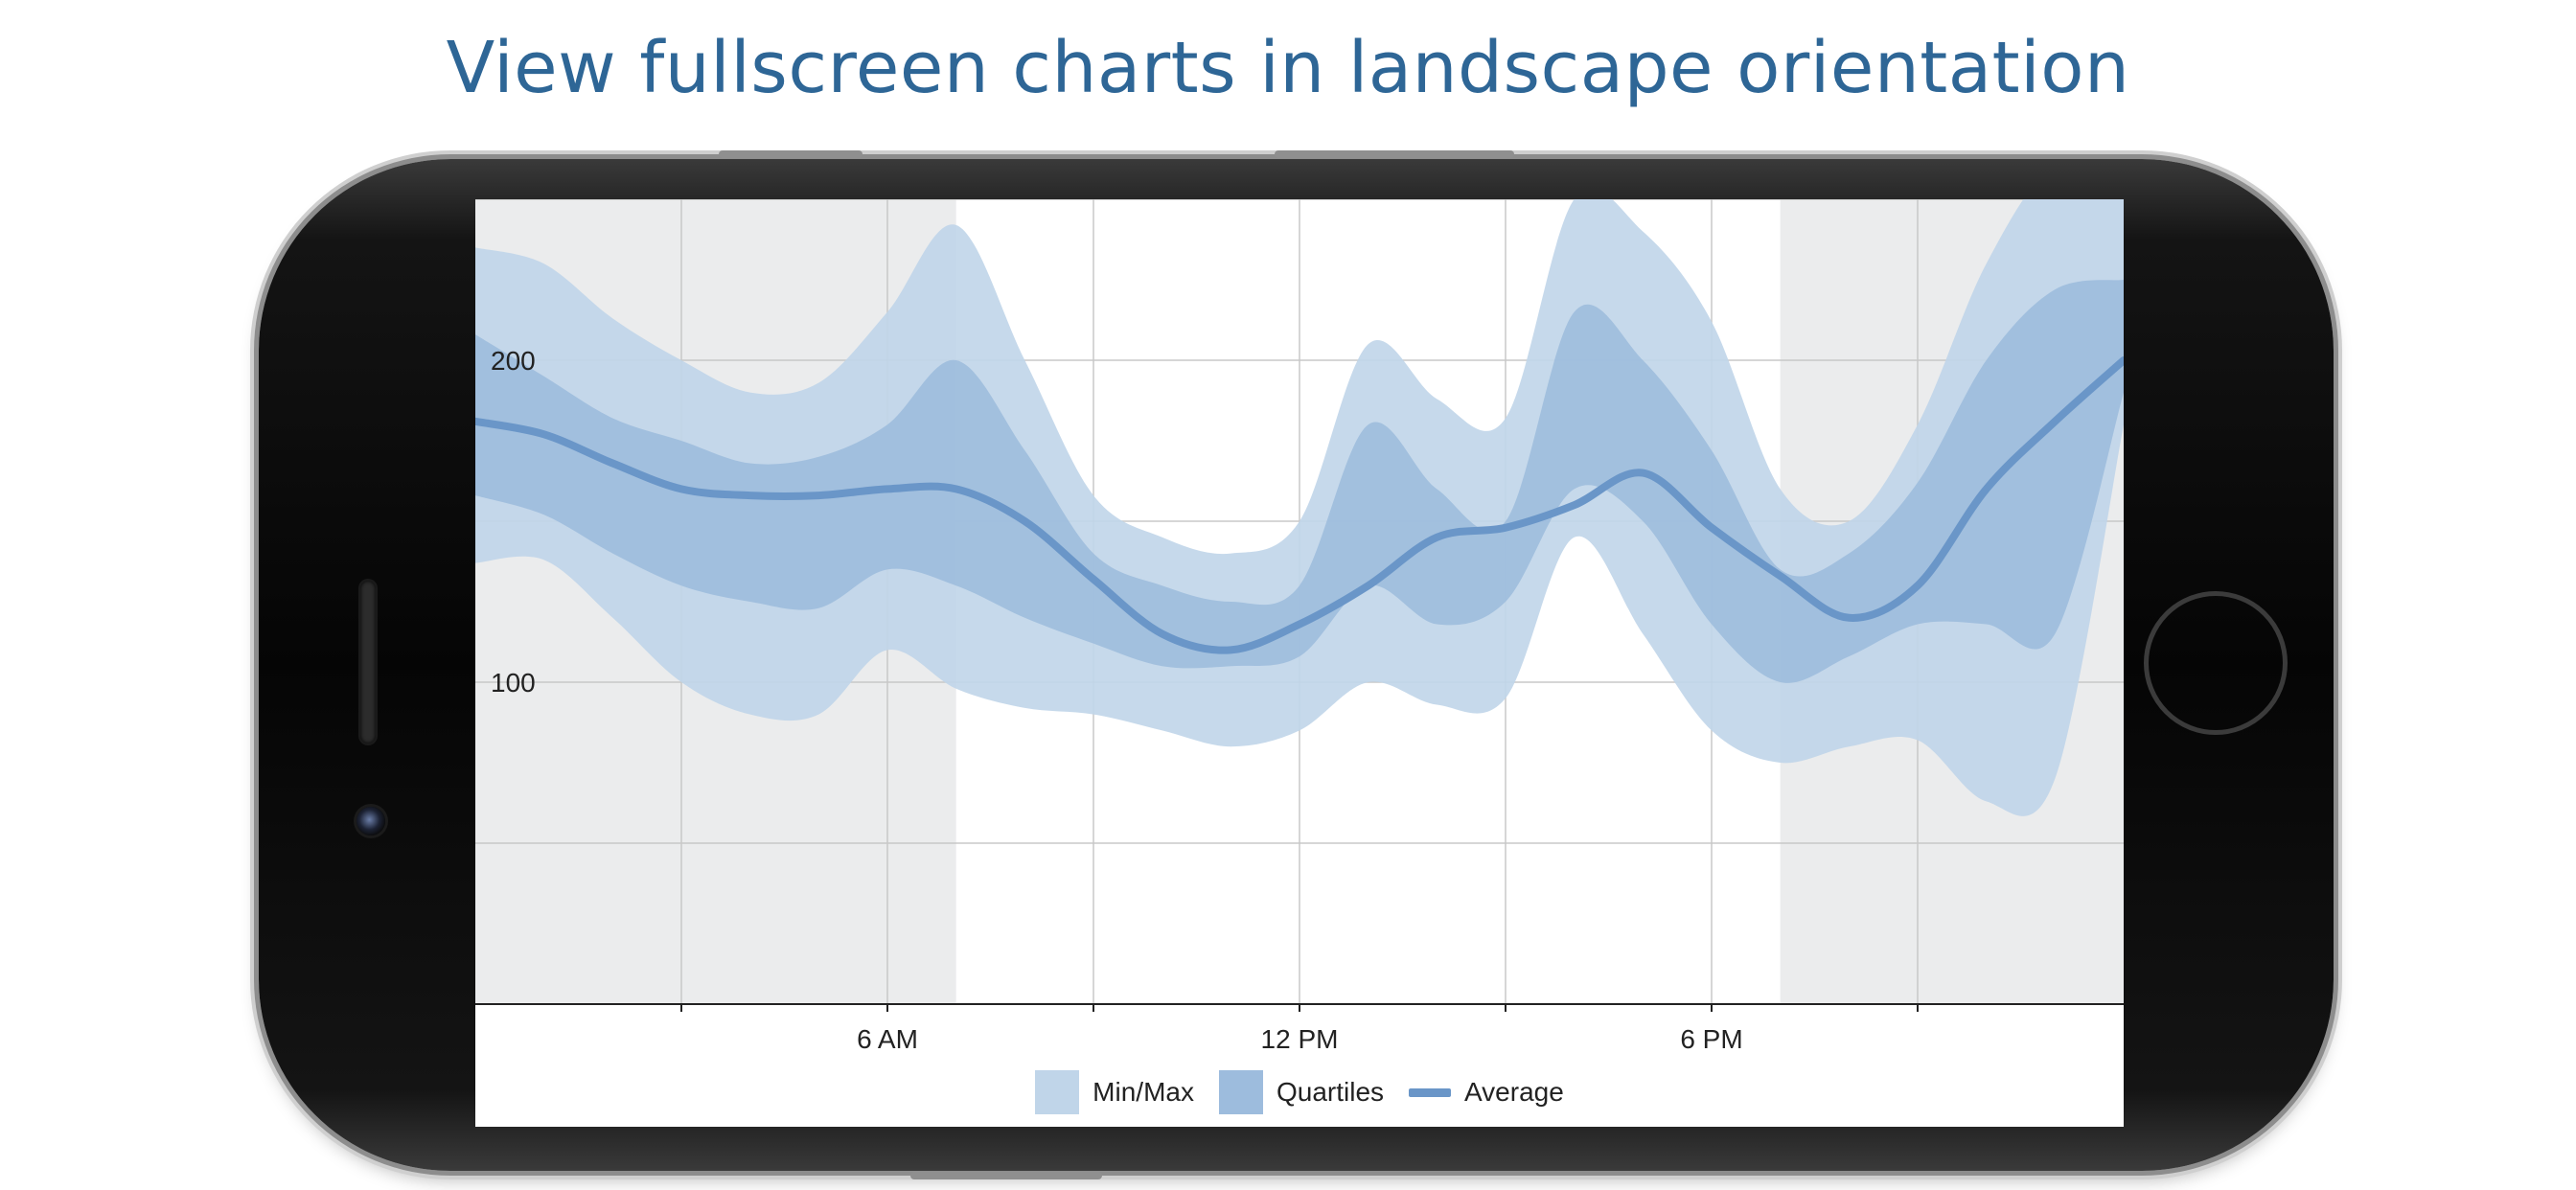  I want to click on x-tick-label: 6 AM, so click(887, 1039).